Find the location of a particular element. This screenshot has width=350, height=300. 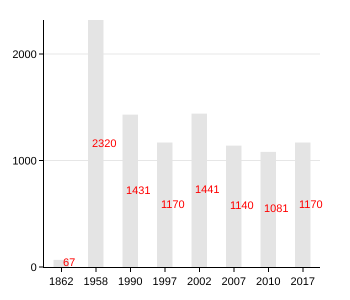

data-label: 1081 is located at coordinates (276, 209).